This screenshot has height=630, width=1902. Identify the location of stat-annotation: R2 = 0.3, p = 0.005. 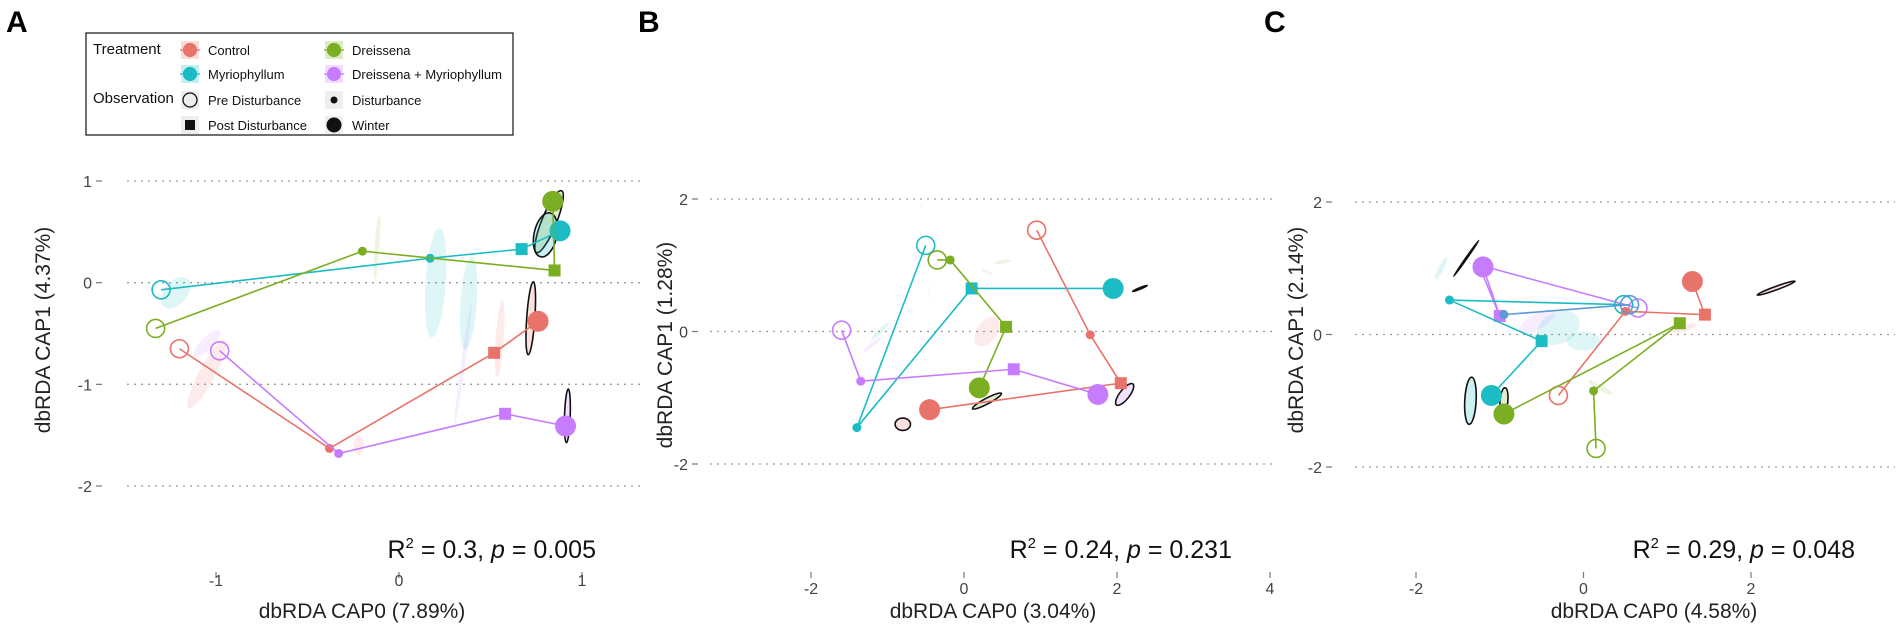
(491, 549).